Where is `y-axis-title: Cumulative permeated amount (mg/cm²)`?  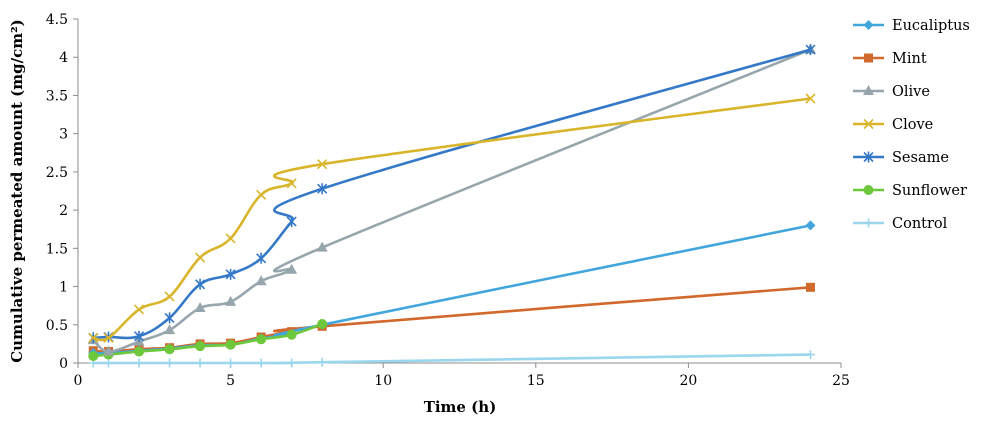
y-axis-title: Cumulative permeated amount (mg/cm²) is located at coordinates (17, 191).